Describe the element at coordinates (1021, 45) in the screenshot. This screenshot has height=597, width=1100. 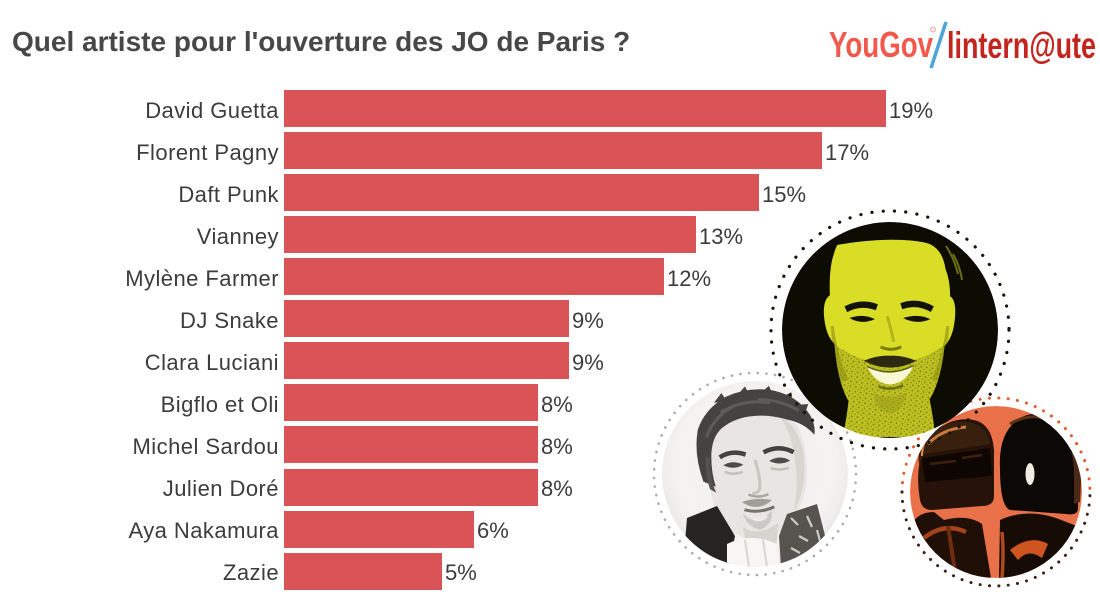
I see `svg-text: lintern@ute` at that location.